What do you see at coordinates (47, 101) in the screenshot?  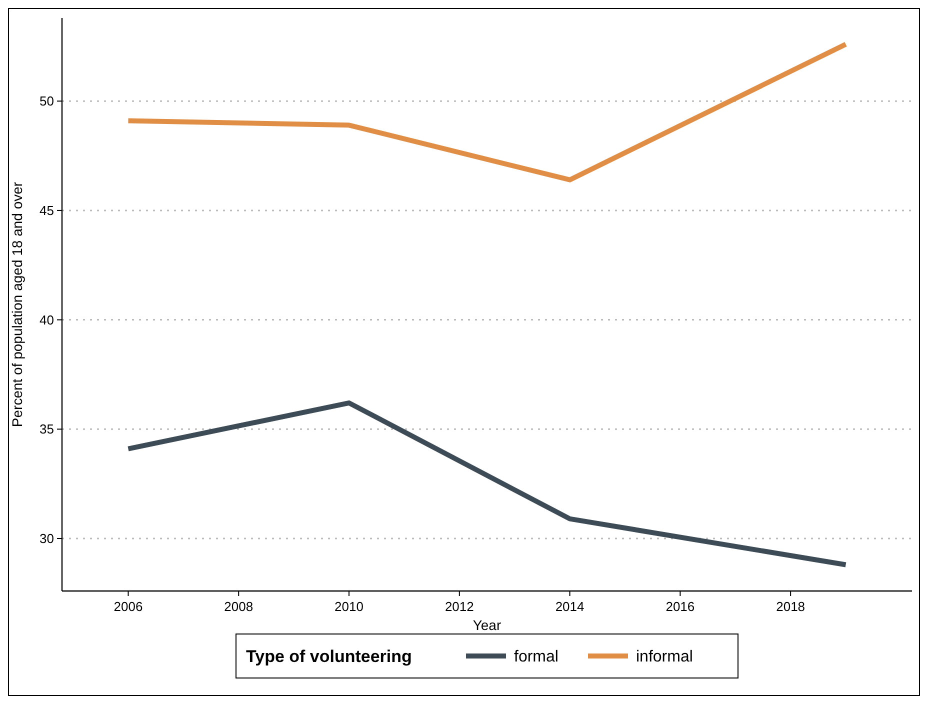 I see `y-tick-label: 50` at bounding box center [47, 101].